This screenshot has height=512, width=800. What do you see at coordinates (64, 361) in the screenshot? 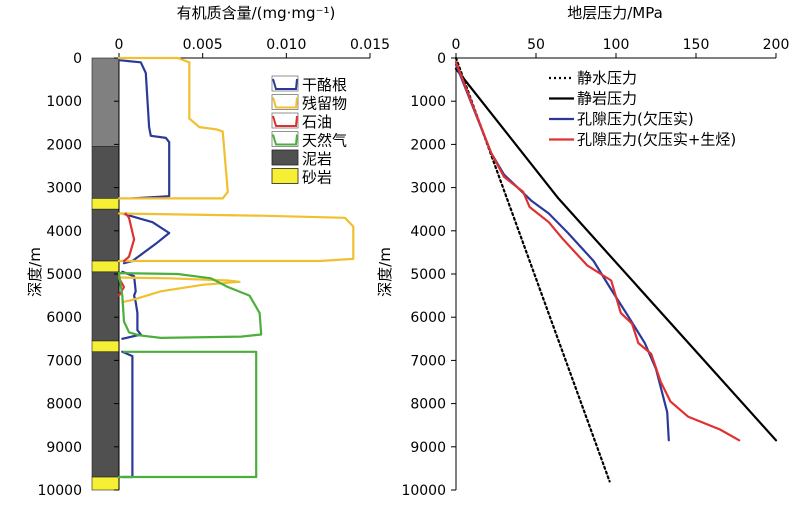
I see `left-y-tick-label: 7000` at bounding box center [64, 361].